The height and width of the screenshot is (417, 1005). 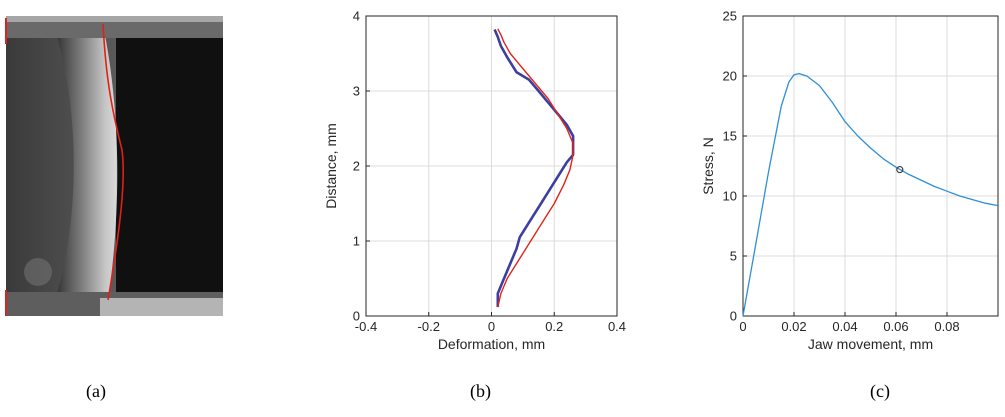 What do you see at coordinates (356, 166) in the screenshot?
I see `b-ytick-label-2: 2` at bounding box center [356, 166].